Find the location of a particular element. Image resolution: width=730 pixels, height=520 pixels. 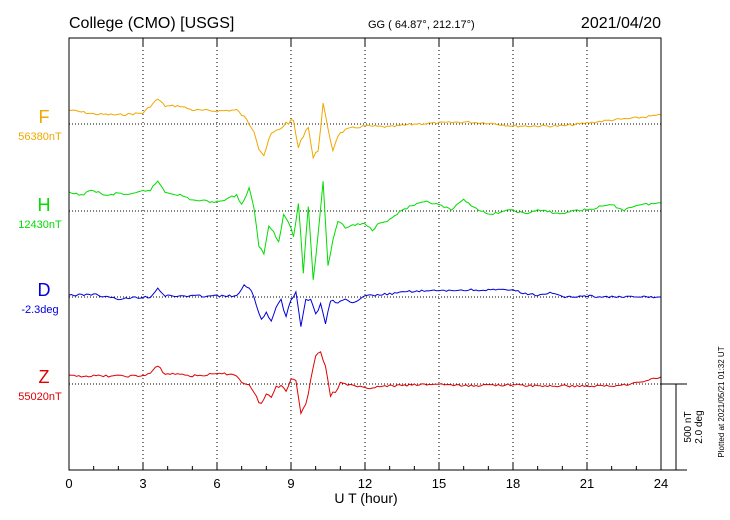

series-baseline-H: 12430nT is located at coordinates (40, 225).